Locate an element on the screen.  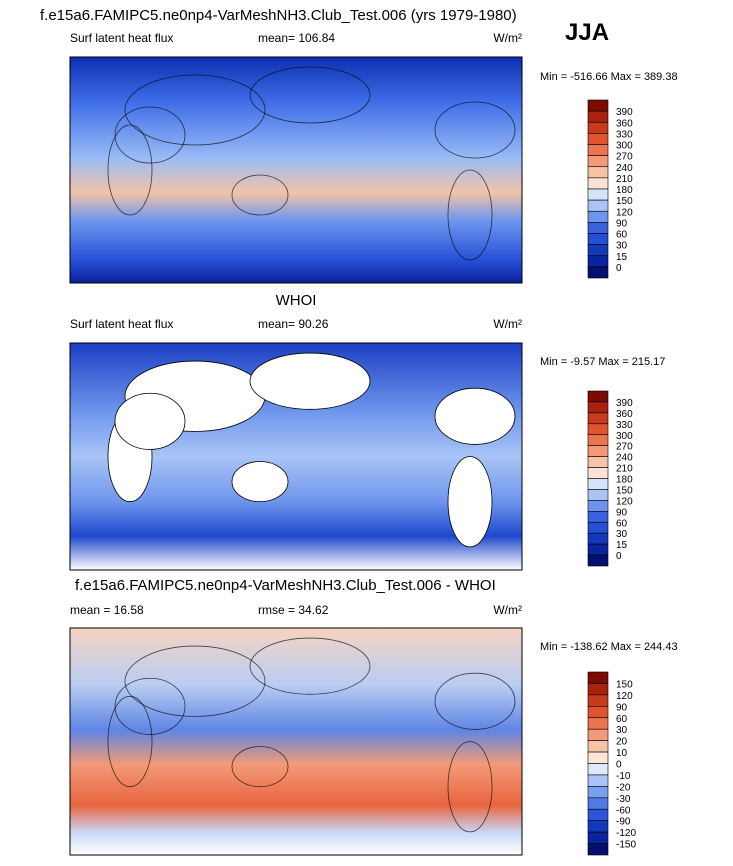
colorbar-label: -120 is located at coordinates (626, 833).